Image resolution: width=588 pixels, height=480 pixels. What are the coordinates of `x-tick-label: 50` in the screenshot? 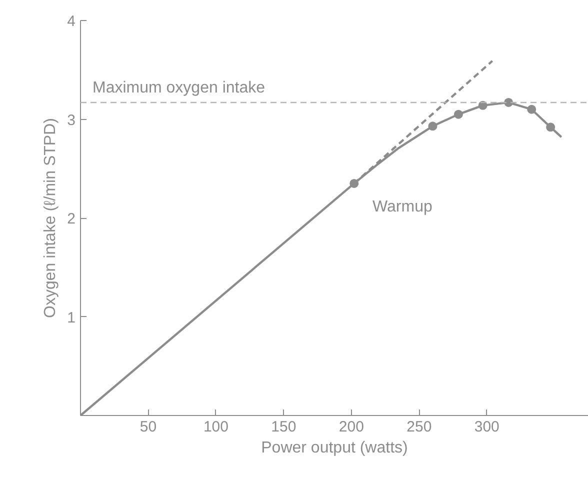 It's located at (148, 427).